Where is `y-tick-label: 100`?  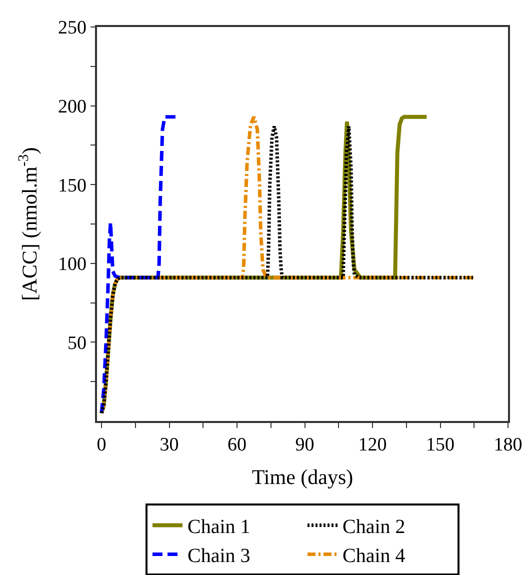
y-tick-label: 100 is located at coordinates (72, 265).